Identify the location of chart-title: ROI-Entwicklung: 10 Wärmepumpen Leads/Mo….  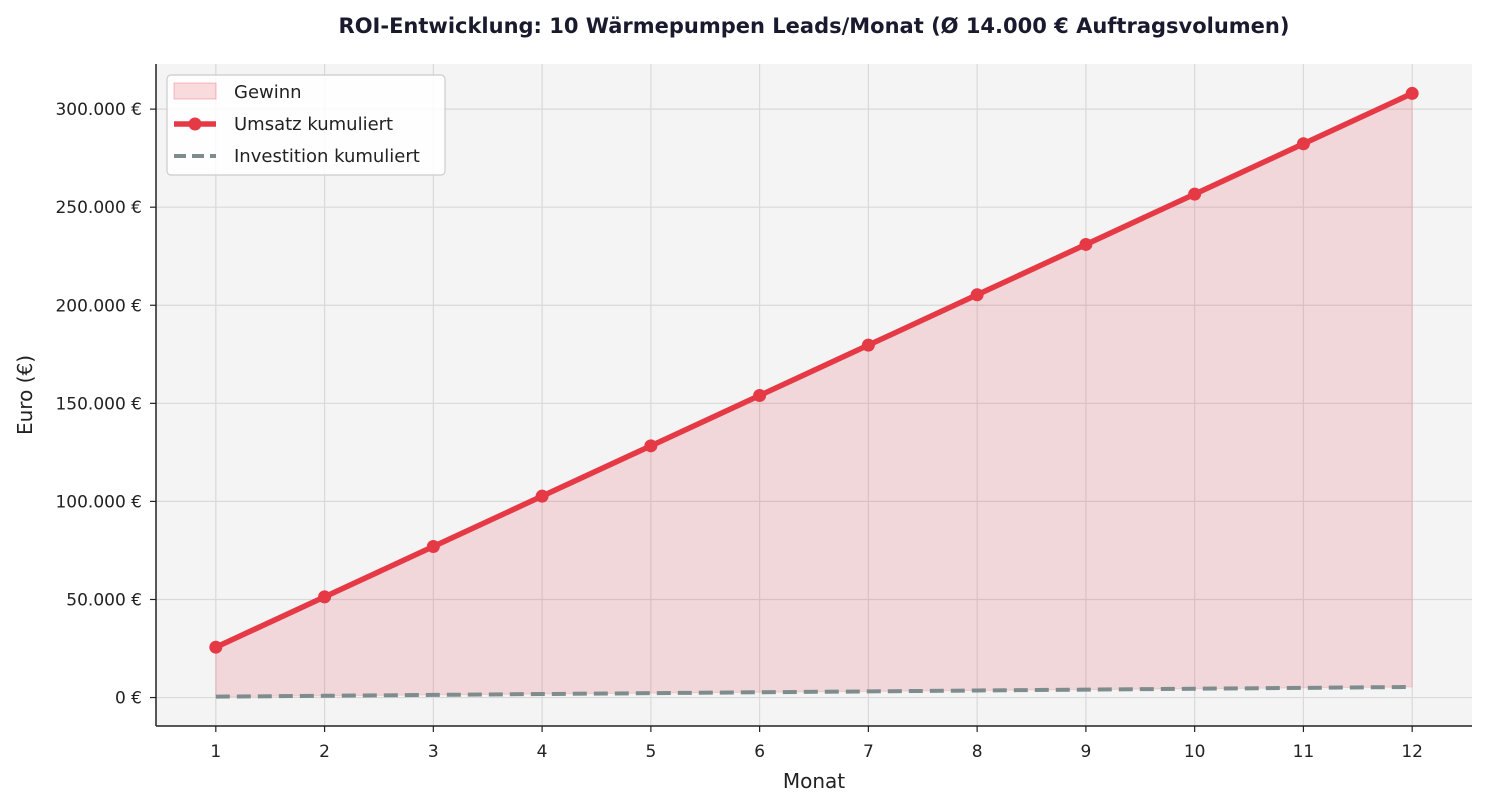
(814, 26).